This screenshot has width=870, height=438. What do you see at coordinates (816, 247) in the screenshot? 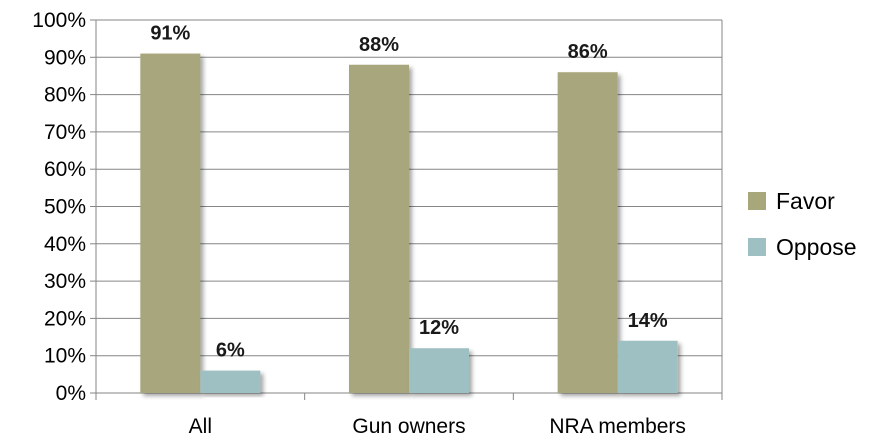
I see `legend-label: Oppose` at bounding box center [816, 247].